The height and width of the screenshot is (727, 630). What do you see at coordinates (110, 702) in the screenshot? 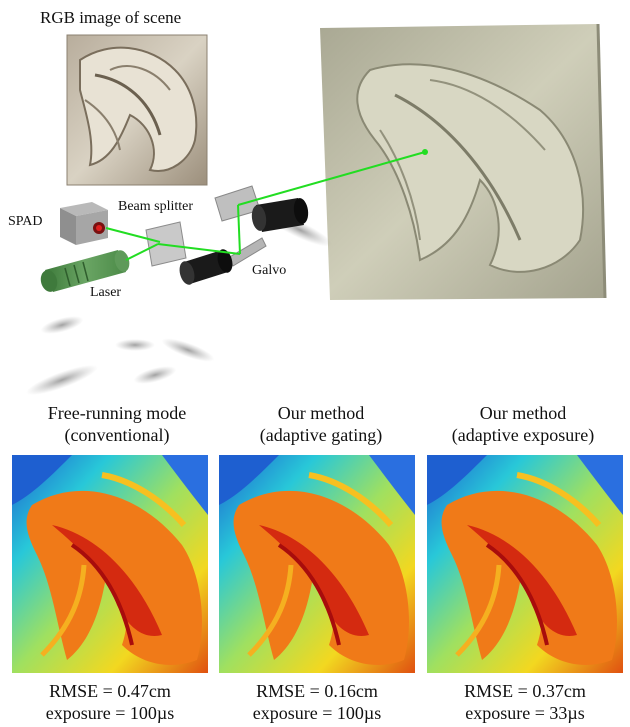
I see `caption-conventional: RMSE = 0.47cm exposure = 100µs` at bounding box center [110, 702].